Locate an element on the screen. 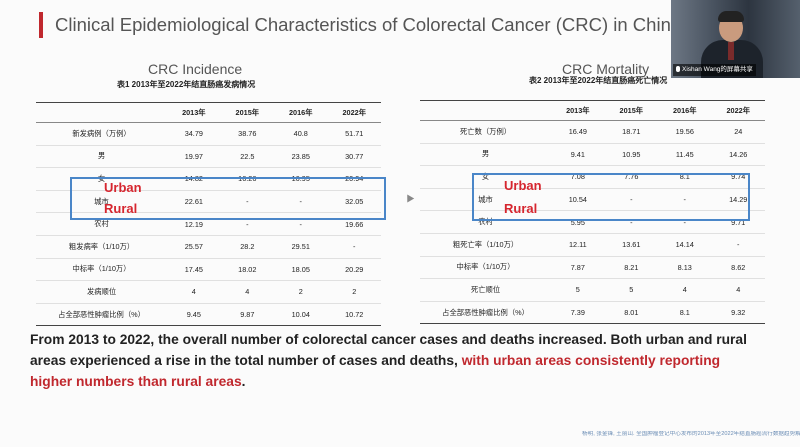 The height and width of the screenshot is (447, 800). table-cell: 32.05 is located at coordinates (354, 202).